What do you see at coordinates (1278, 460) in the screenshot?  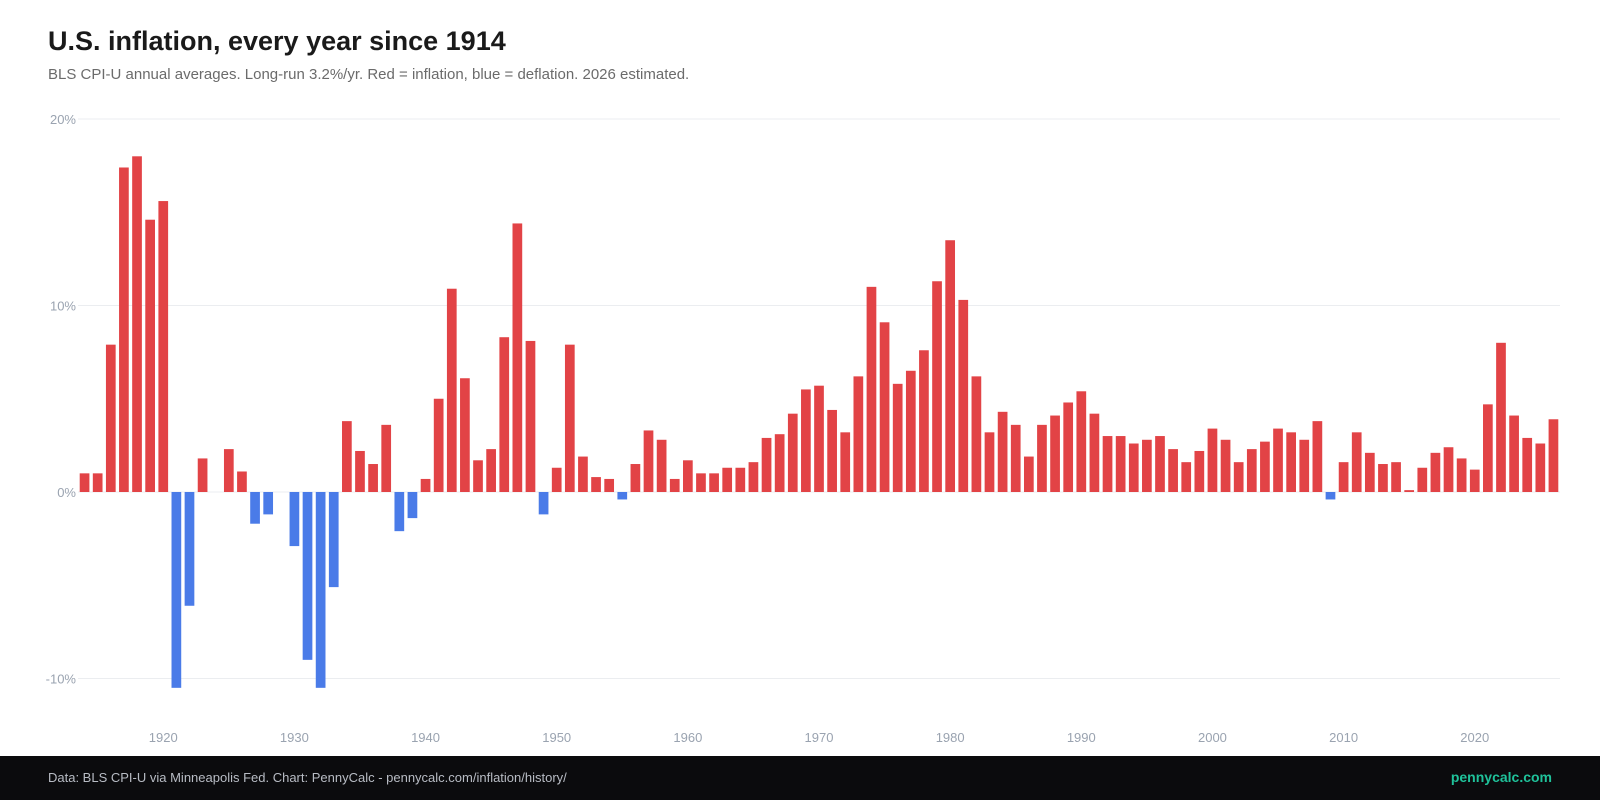 I see `bar-2005` at bounding box center [1278, 460].